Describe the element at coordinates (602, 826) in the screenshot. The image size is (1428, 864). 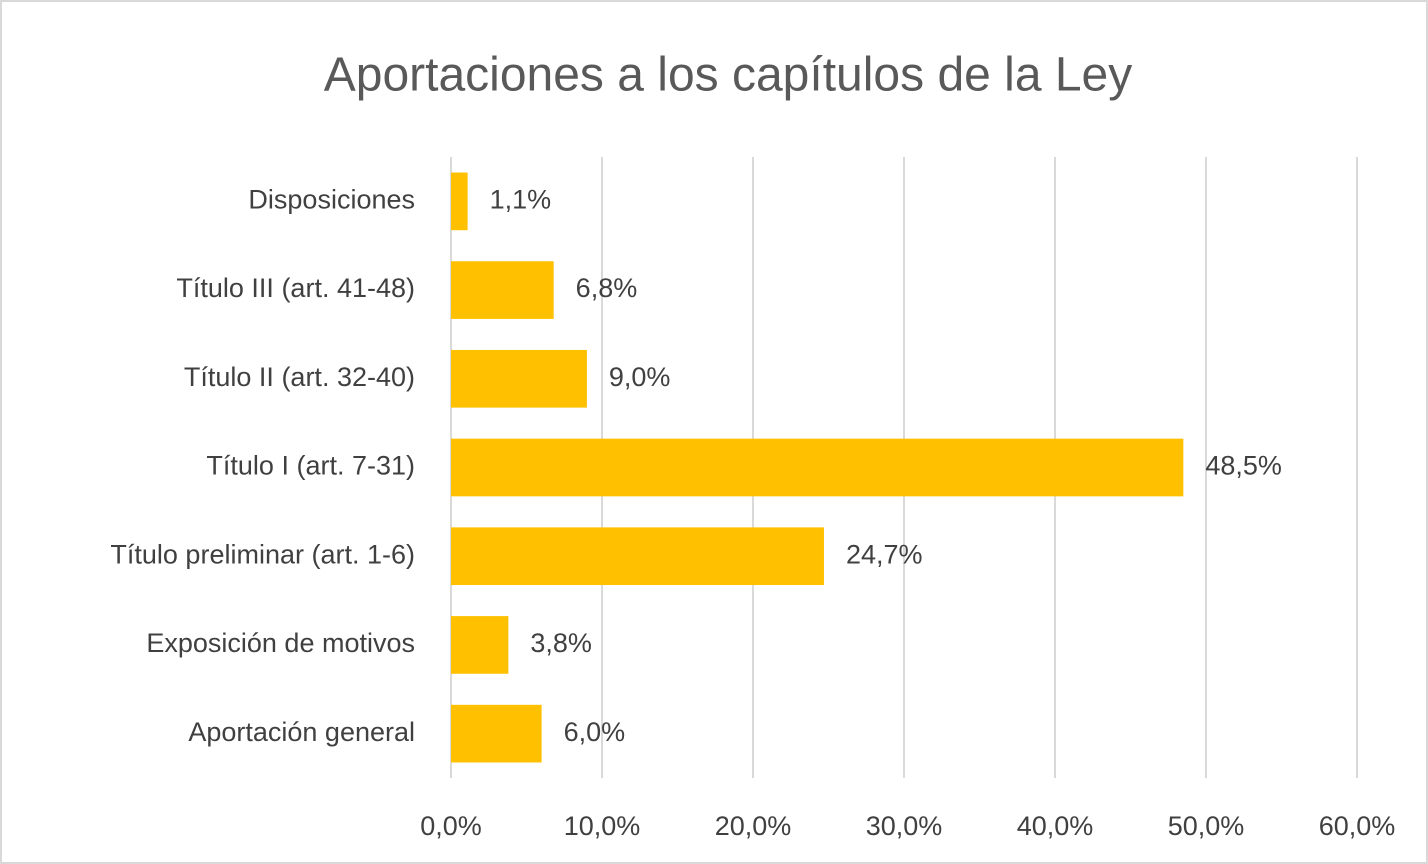
I see `x-tick-label: 10,0%` at that location.